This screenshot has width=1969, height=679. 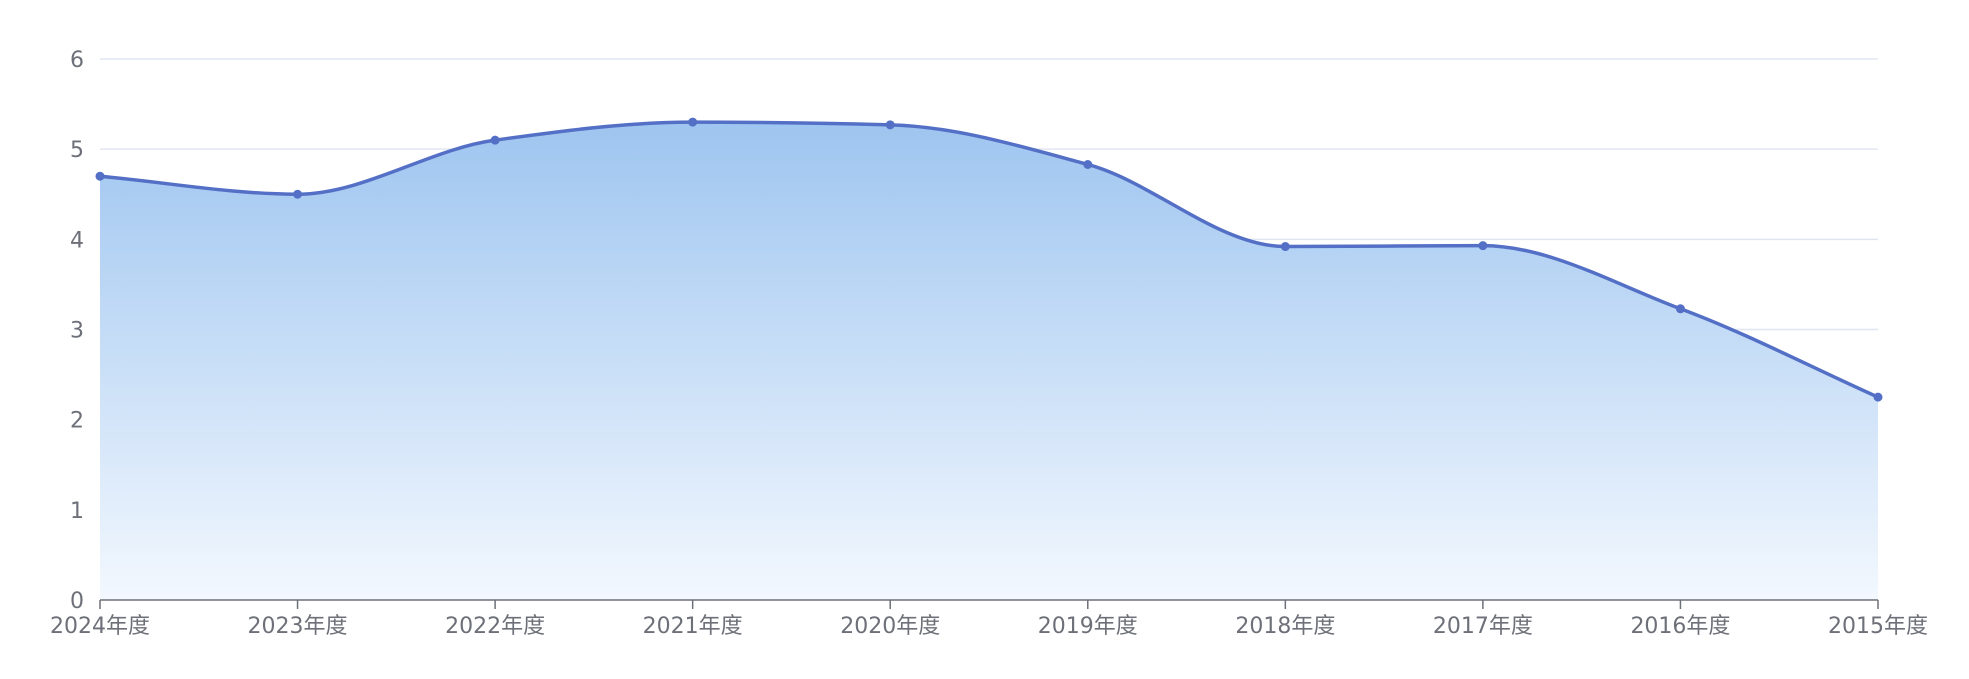 What do you see at coordinates (495, 140) in the screenshot?
I see `data-point-2022年度` at bounding box center [495, 140].